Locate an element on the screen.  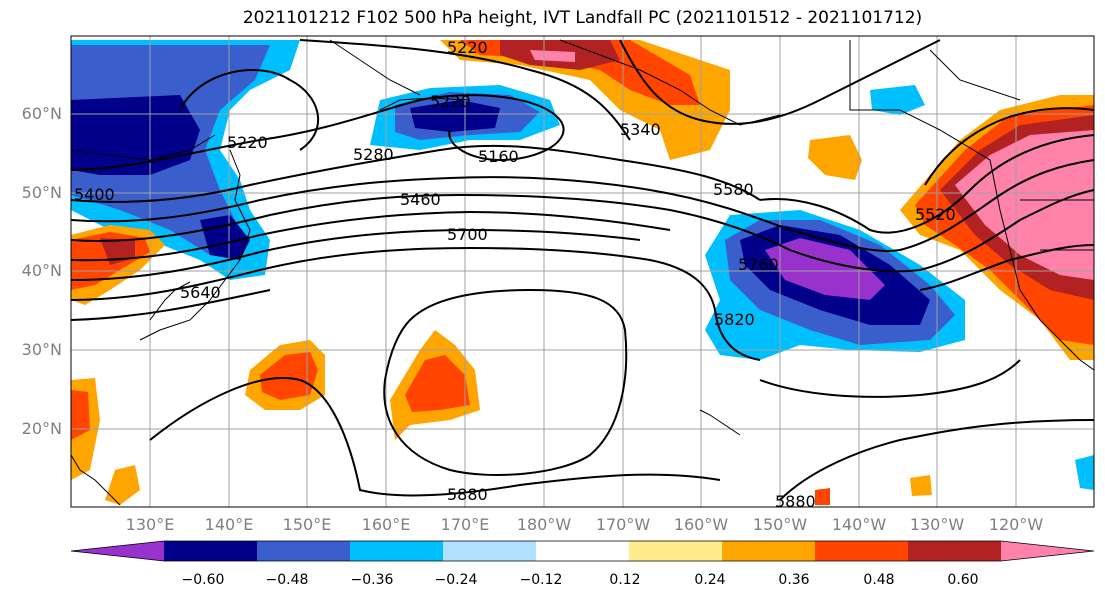
contour-label: 5700 is located at coordinates (467, 234).